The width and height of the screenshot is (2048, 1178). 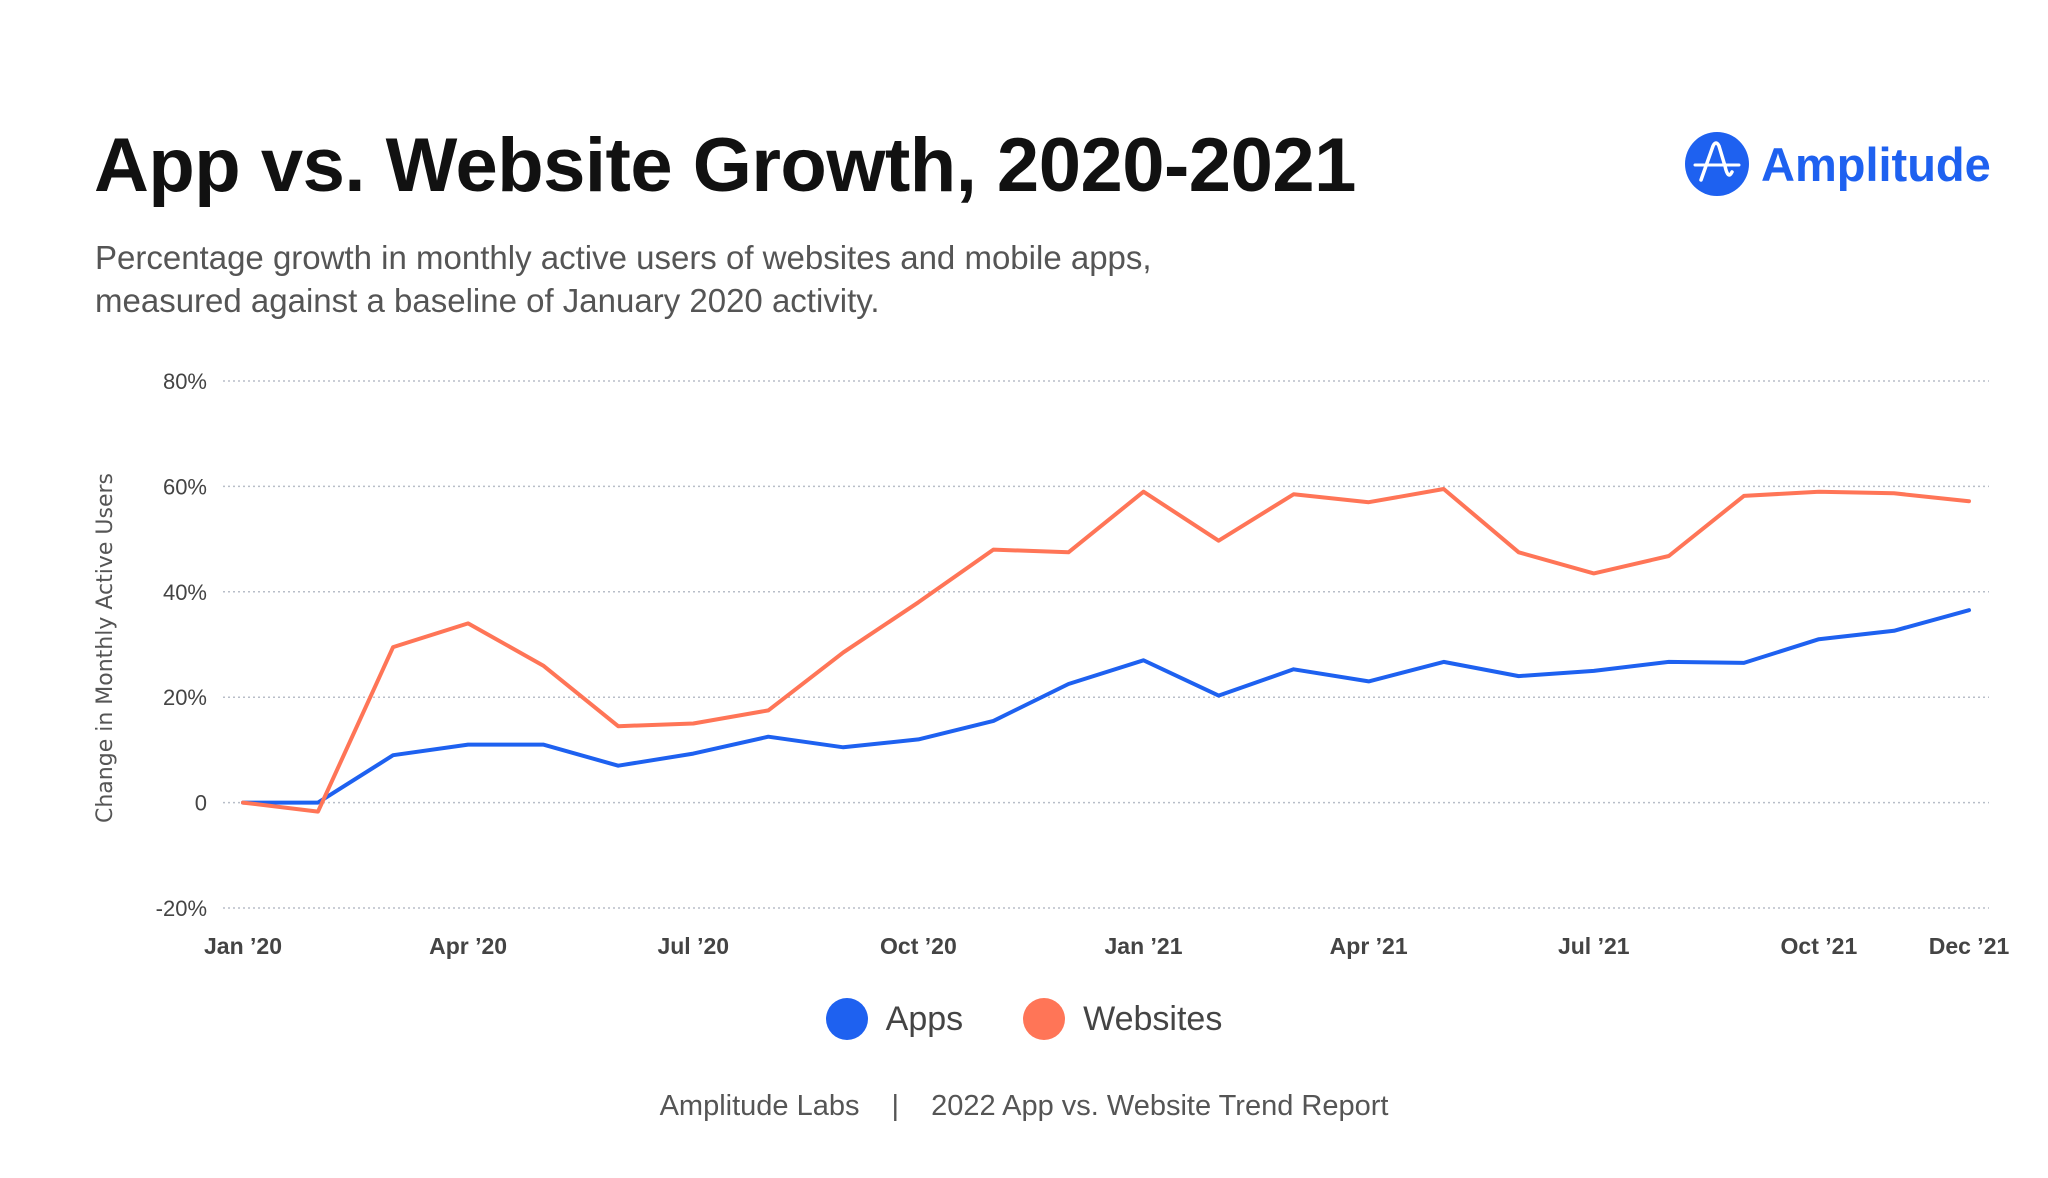 I want to click on footer-source: Amplitude Labs, so click(x=759, y=1106).